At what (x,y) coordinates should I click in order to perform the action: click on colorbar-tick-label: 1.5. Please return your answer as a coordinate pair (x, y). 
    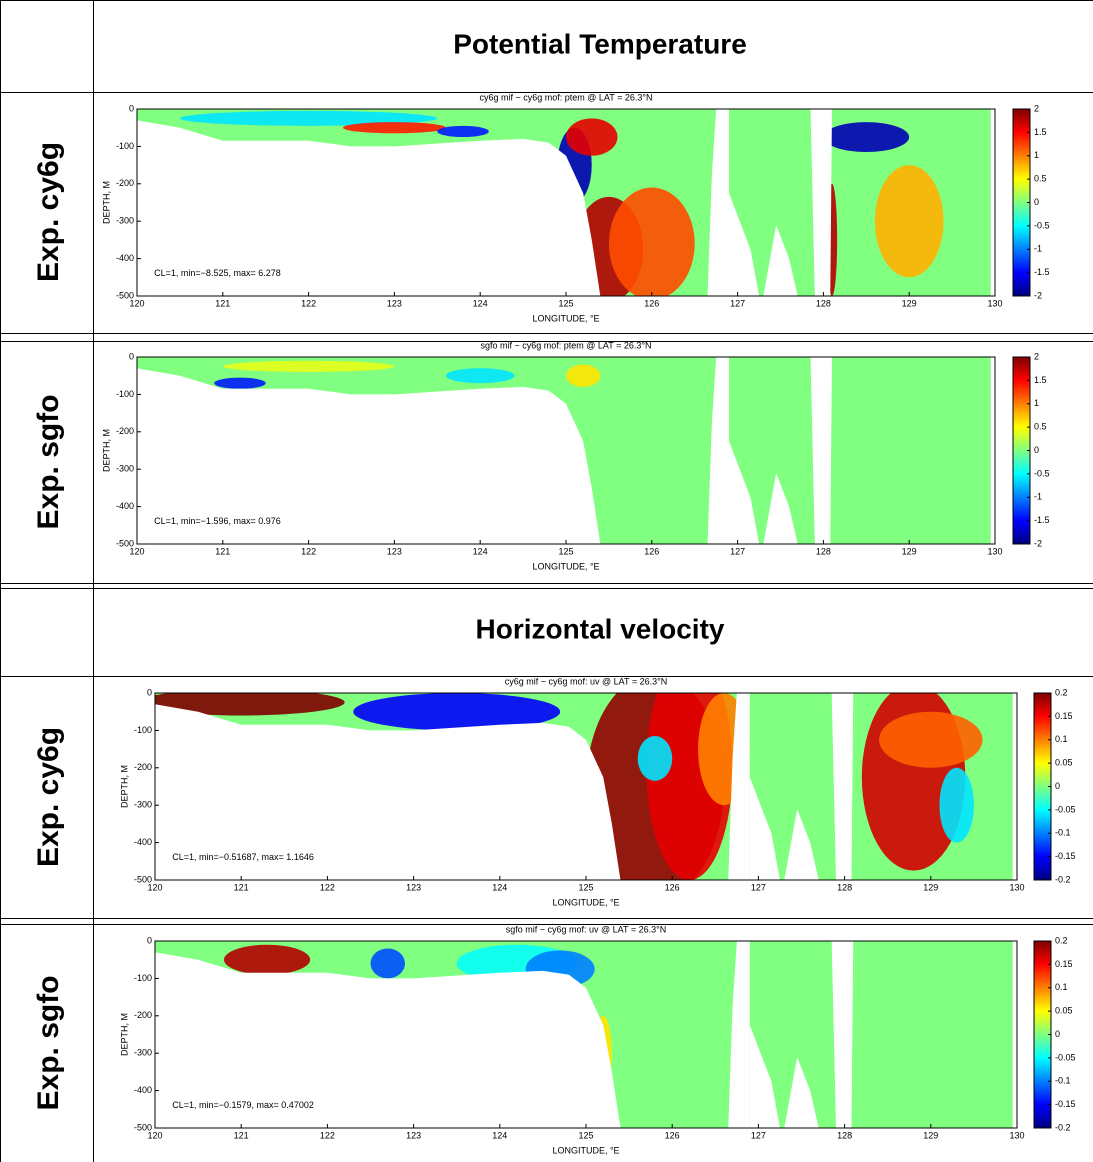
    Looking at the image, I should click on (1040, 132).